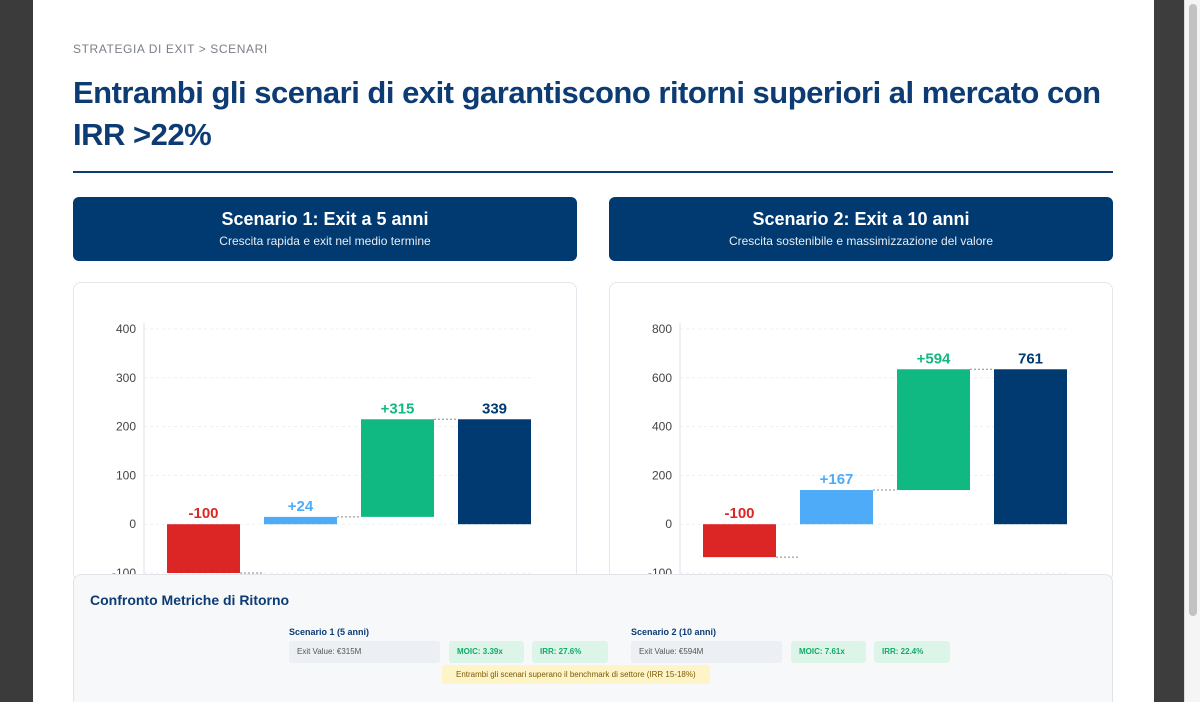 The width and height of the screenshot is (1200, 702). I want to click on scenario-2-moic-badge: MOIC: 7.61x, so click(828, 652).